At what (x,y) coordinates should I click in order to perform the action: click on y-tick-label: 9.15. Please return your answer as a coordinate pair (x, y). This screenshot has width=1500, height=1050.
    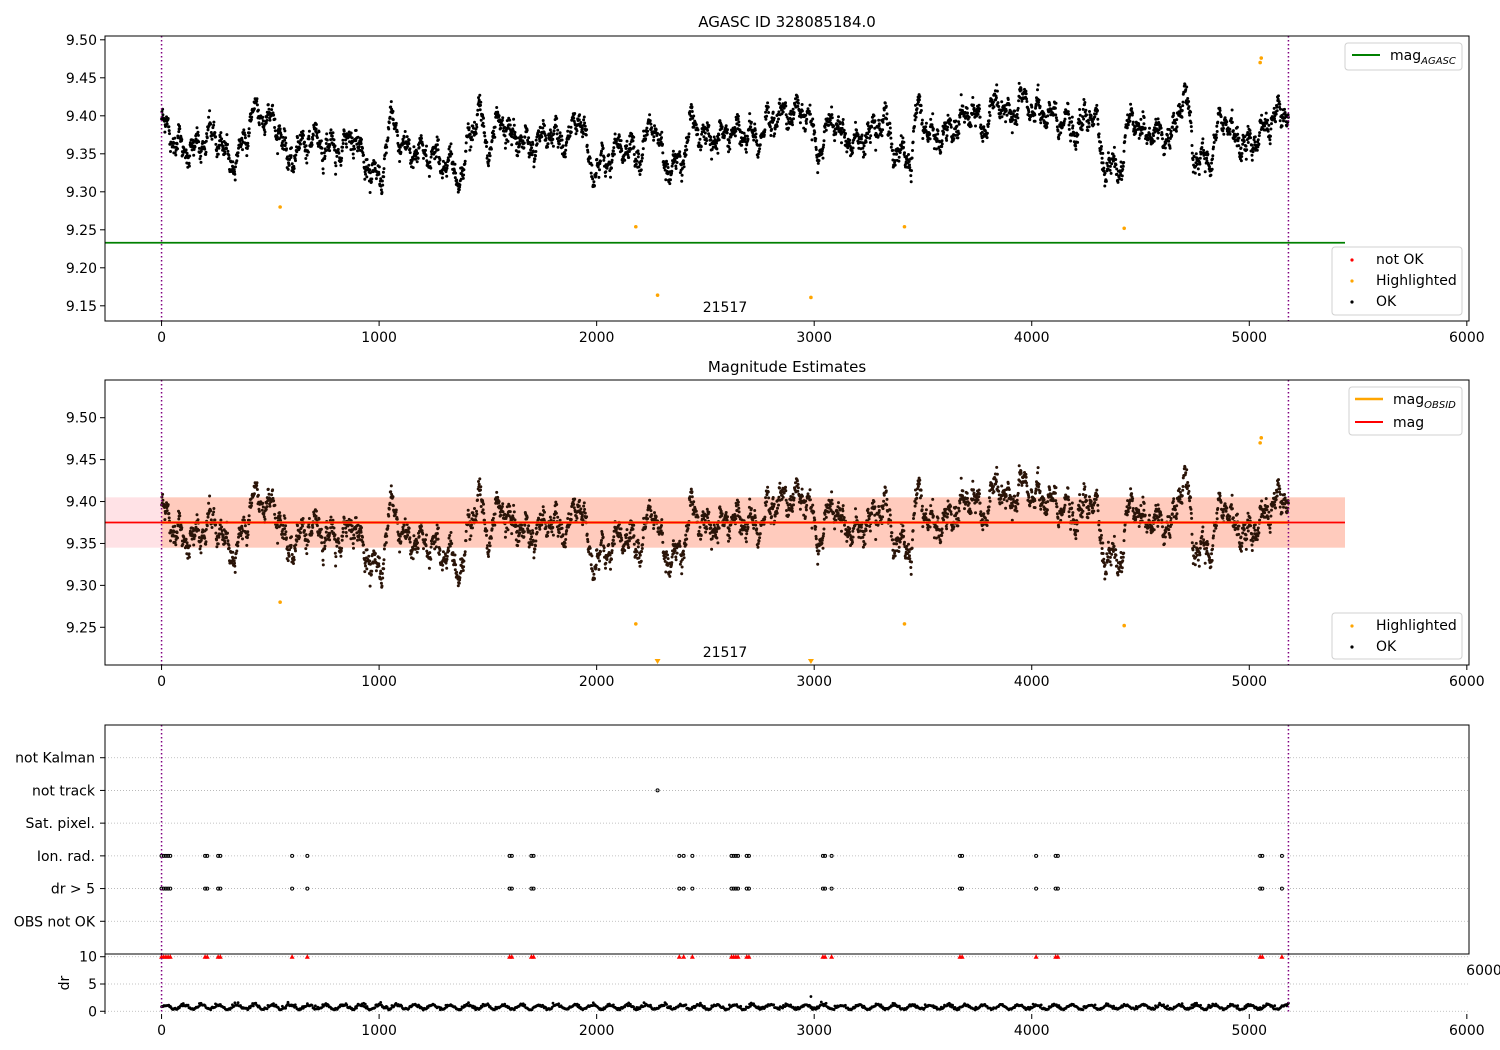
    Looking at the image, I should click on (81, 307).